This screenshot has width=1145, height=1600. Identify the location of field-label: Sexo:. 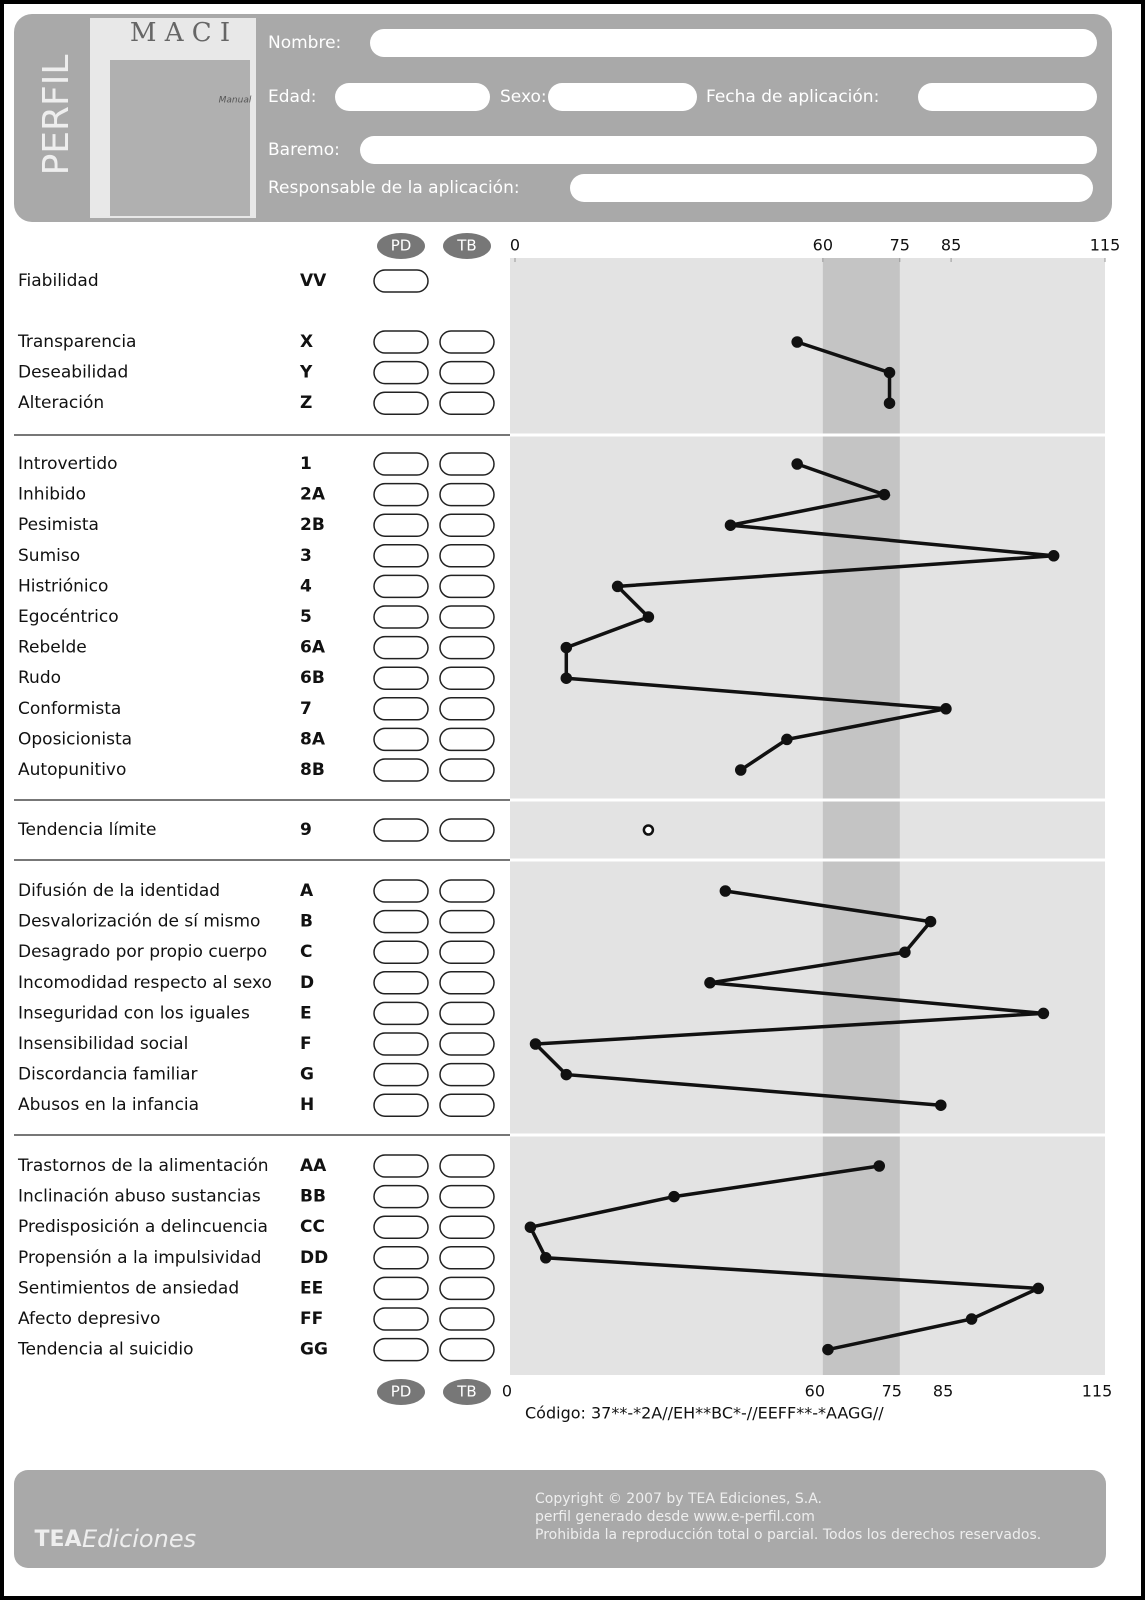
(523, 97).